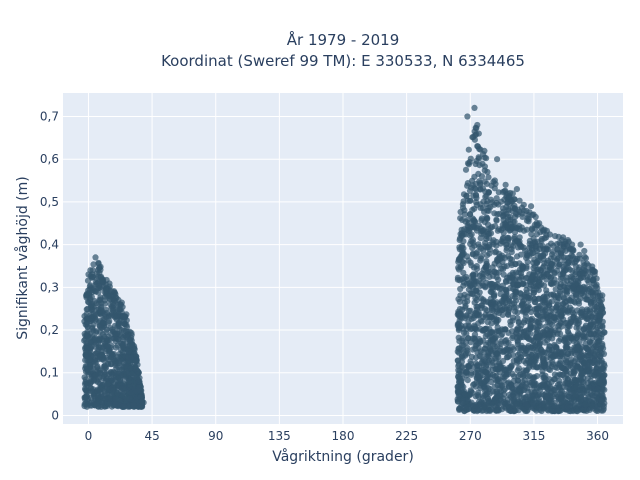  Describe the element at coordinates (279, 436) in the screenshot. I see `x-tick-label: 135` at that location.